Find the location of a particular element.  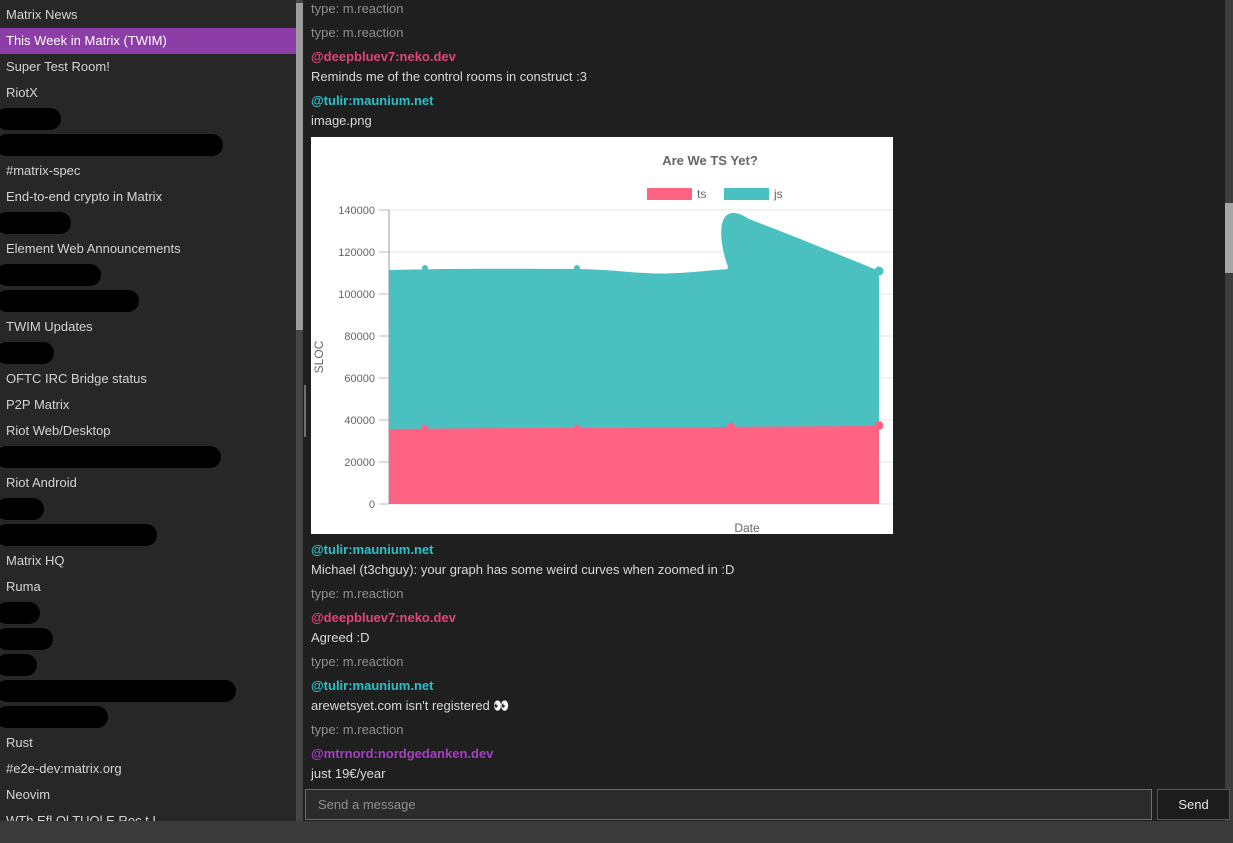

room-item: This Week in Matrix (TWIM) is located at coordinates (148, 41).